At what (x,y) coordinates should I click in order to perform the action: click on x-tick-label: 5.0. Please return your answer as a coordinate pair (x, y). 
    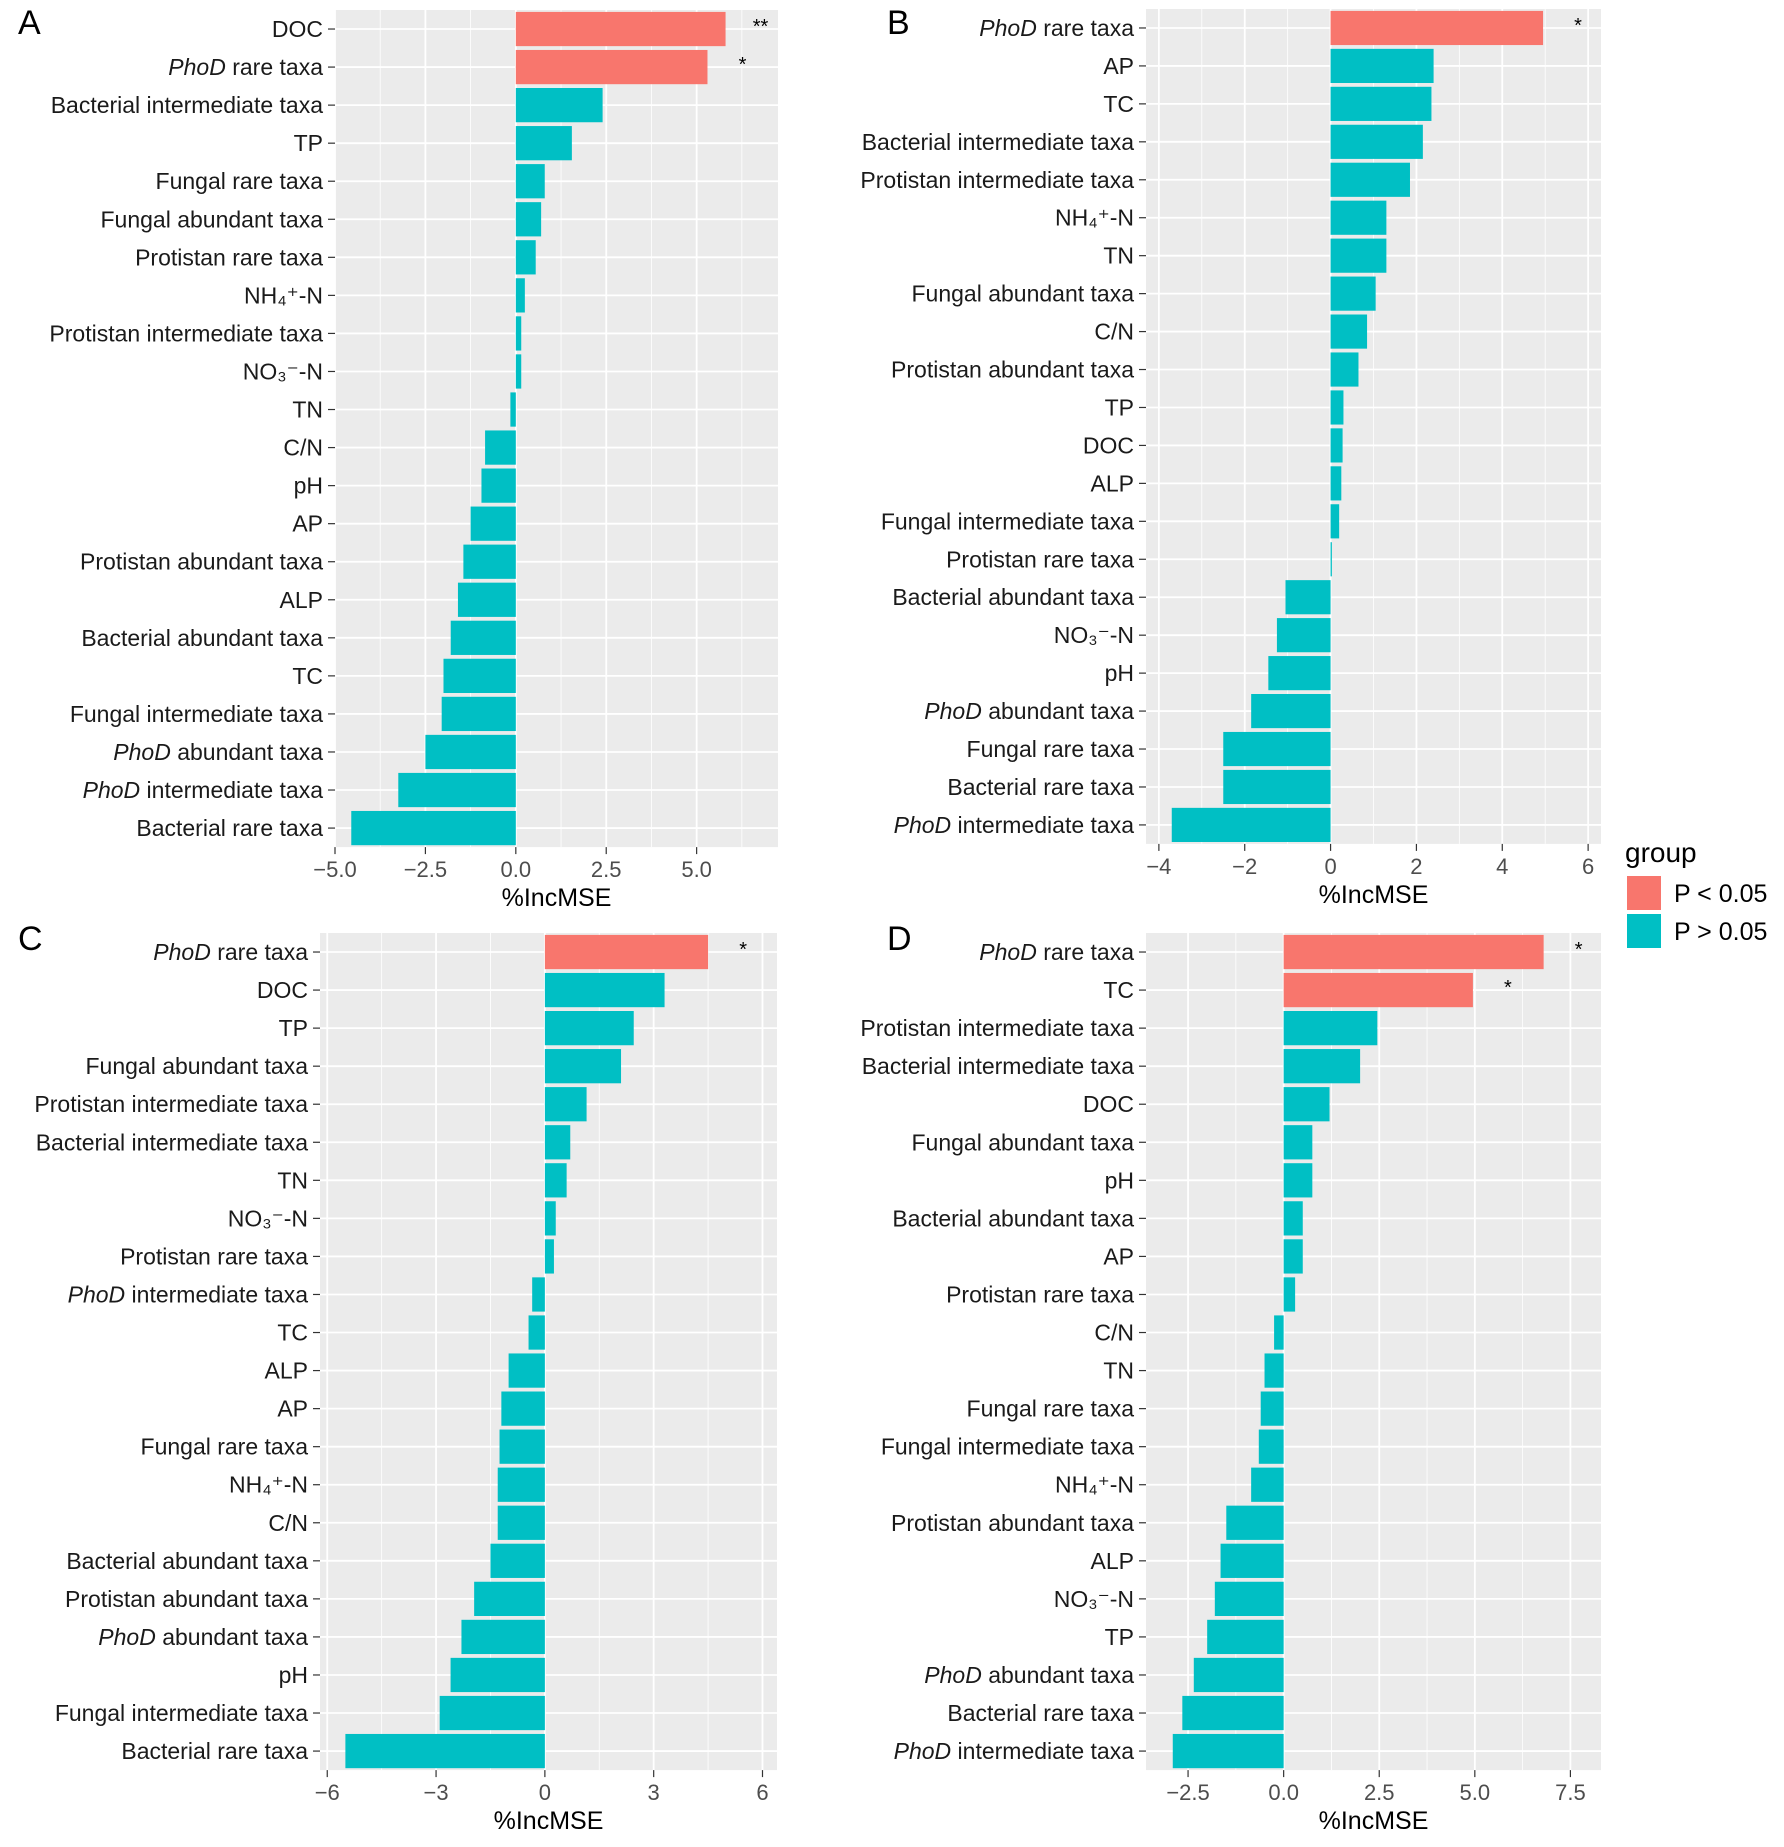
    Looking at the image, I should click on (696, 869).